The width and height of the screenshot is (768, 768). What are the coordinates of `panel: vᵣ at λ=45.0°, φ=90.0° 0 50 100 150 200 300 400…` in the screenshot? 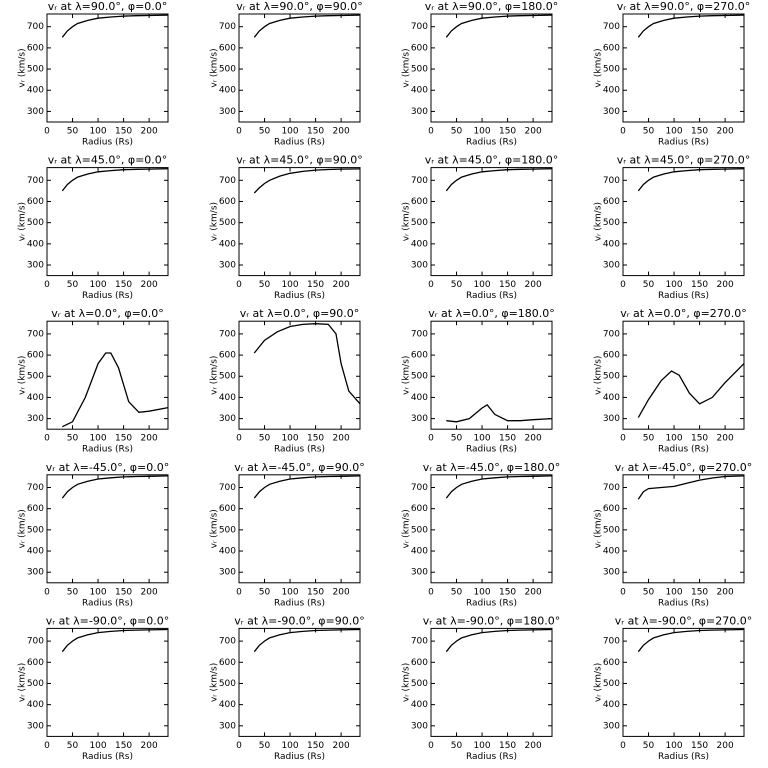 It's located at (286, 228).